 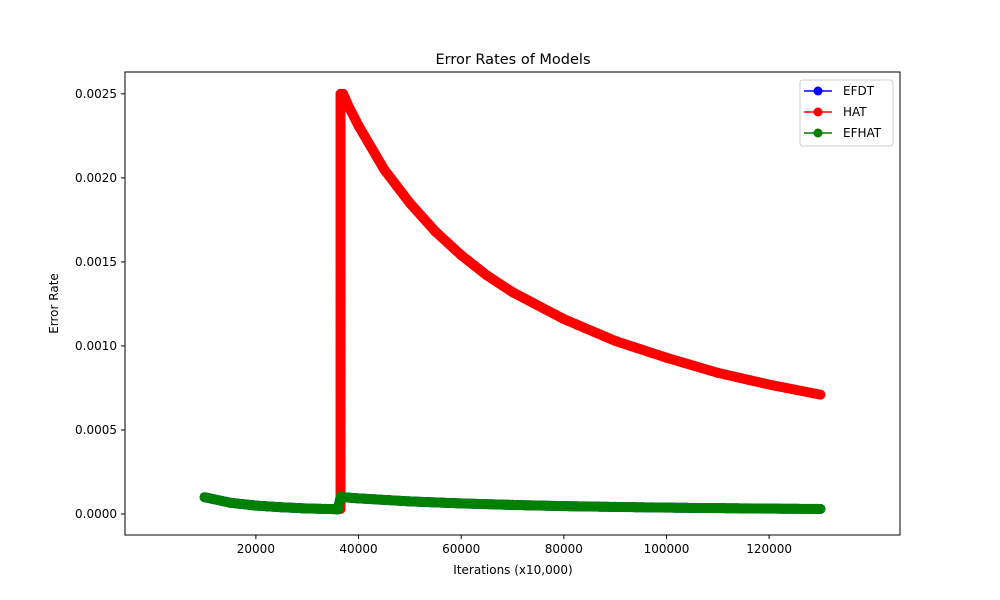 I want to click on x-axis-ticks: 20000 40000 60000 80000 100000 120000, so click(x=514, y=545).